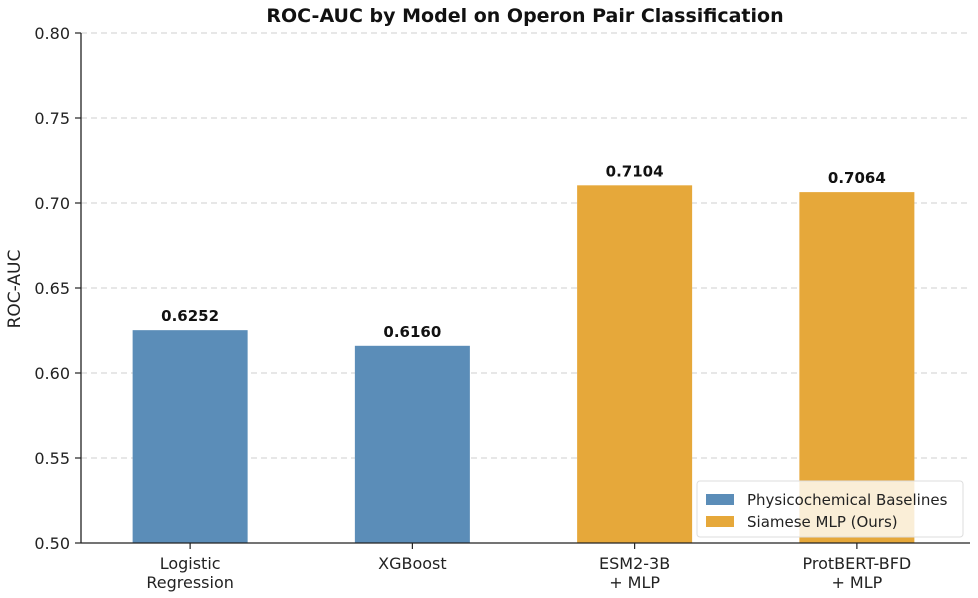 The height and width of the screenshot is (598, 978). I want to click on x-tick-label: Regression, so click(190, 582).